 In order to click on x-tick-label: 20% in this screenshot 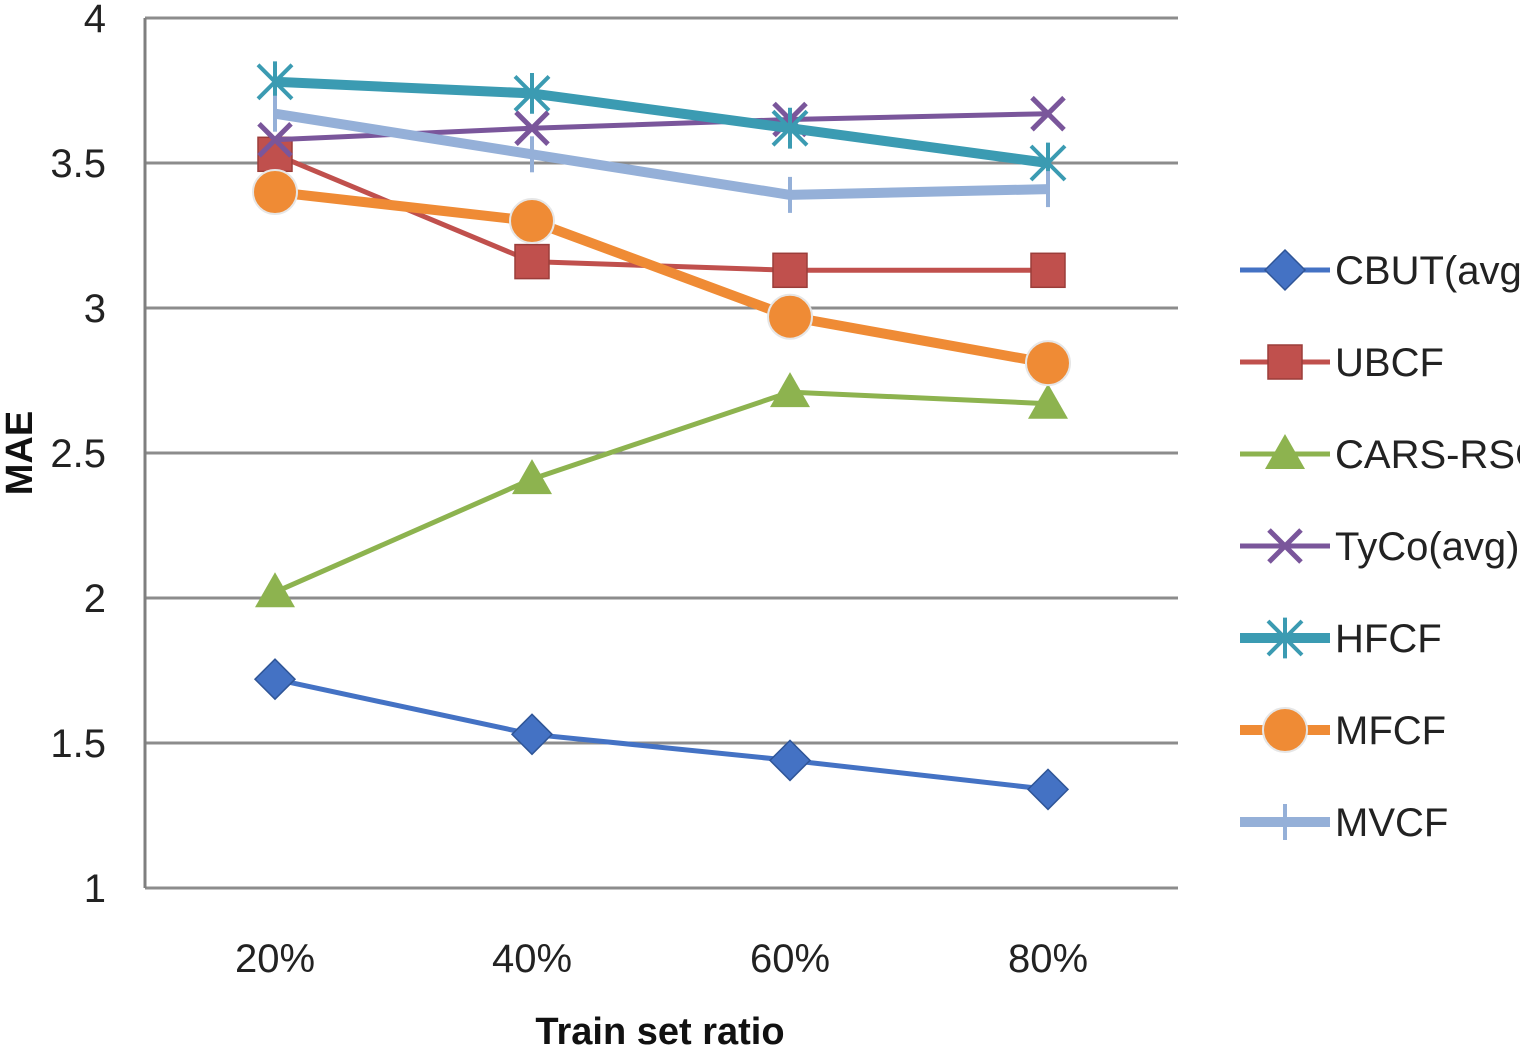, I will do `click(275, 959)`.